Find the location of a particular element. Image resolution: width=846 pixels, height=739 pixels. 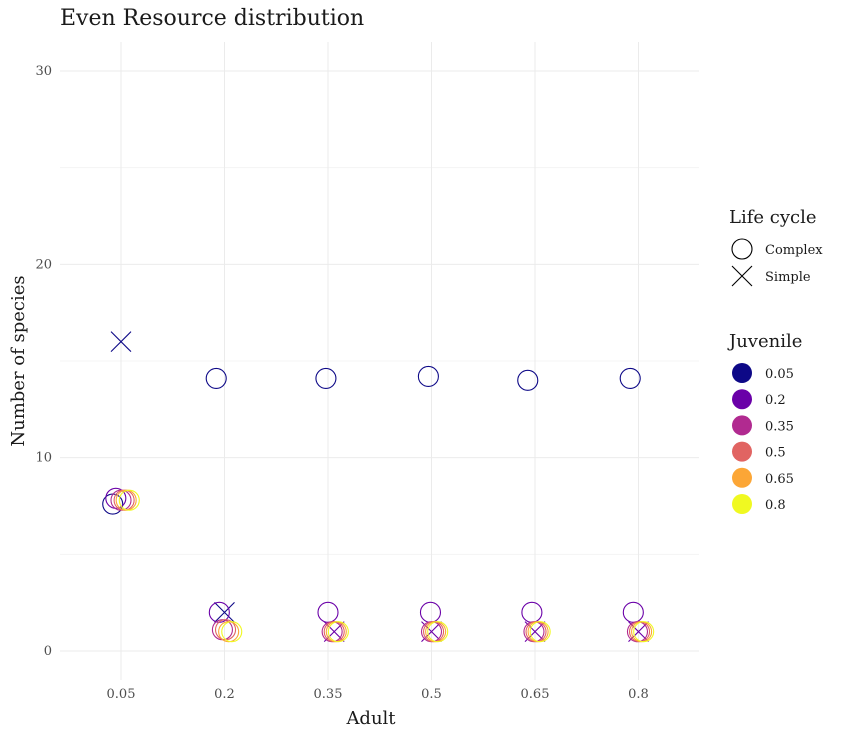

y-tick-label: 0 is located at coordinates (48, 651).